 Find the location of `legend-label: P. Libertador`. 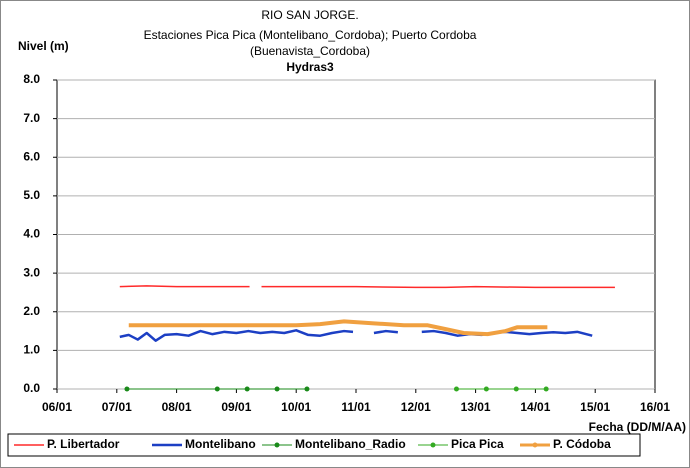

legend-label: P. Libertador is located at coordinates (83, 444).